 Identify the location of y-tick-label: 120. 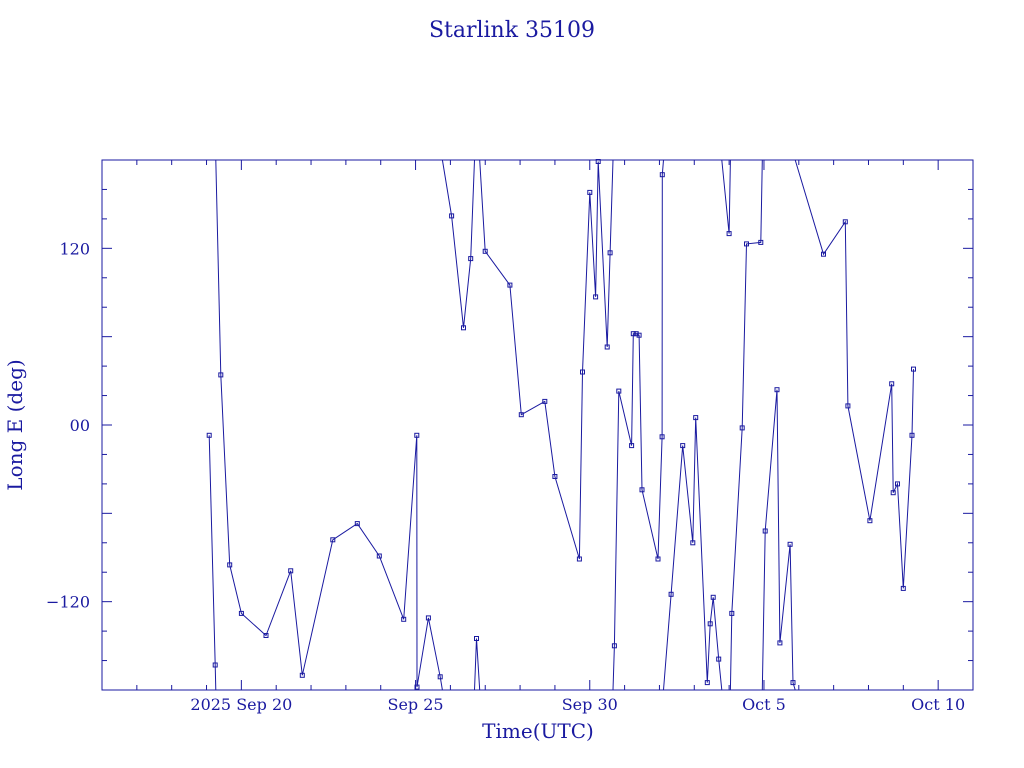
(74, 248).